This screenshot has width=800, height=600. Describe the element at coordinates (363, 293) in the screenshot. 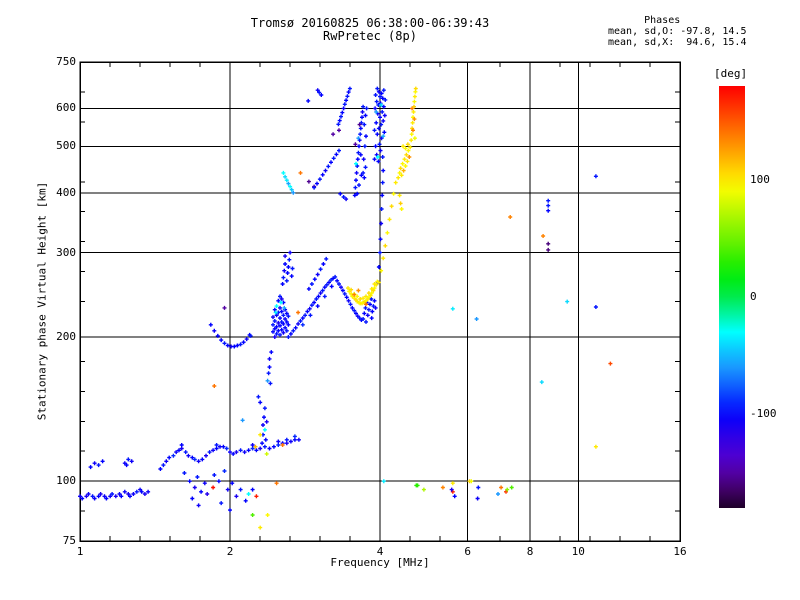

I see `scatter-series-f-x-cusp` at that location.